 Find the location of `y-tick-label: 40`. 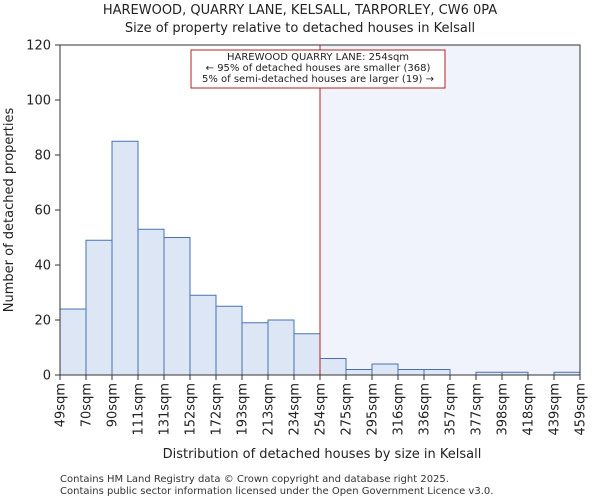

y-tick-label: 40 is located at coordinates (42, 266).